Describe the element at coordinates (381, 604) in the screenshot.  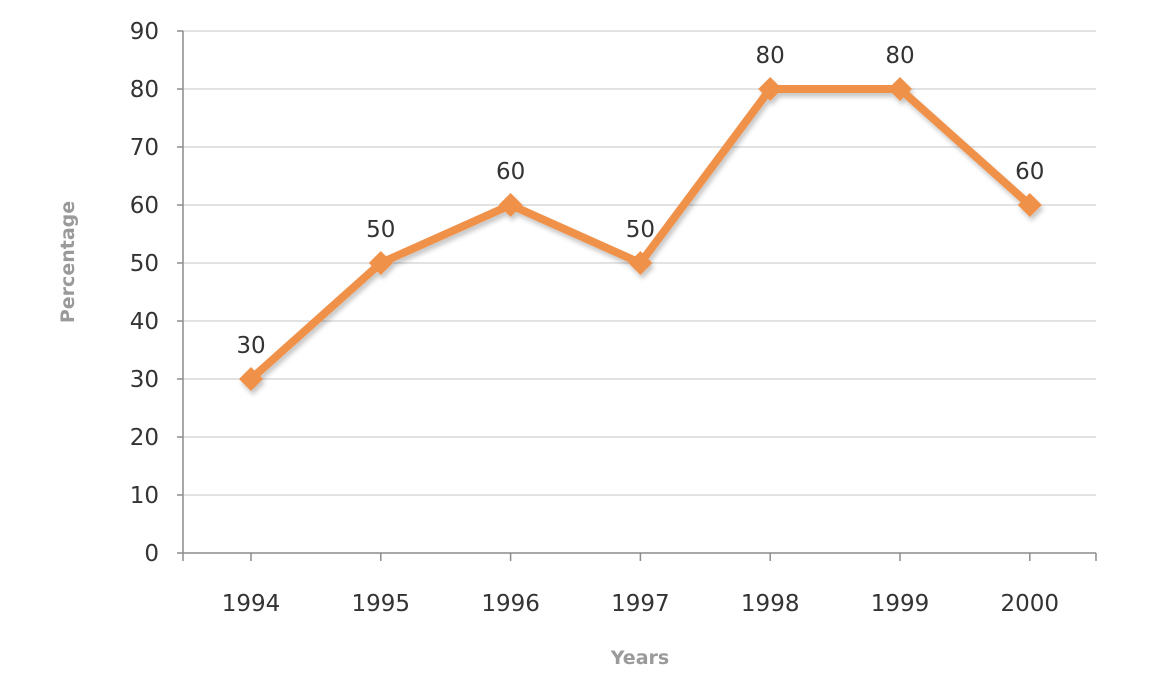
I see `x-tick-label: 1995` at that location.